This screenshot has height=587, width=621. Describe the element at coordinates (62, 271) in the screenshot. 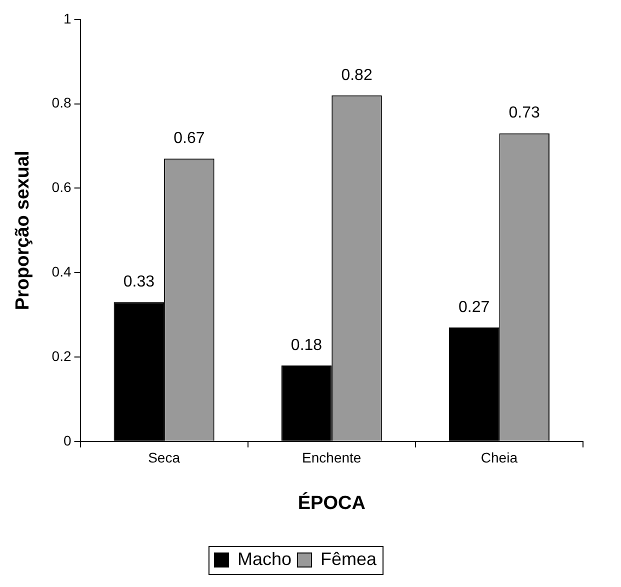

I see `y-tick-label: 0.4` at that location.